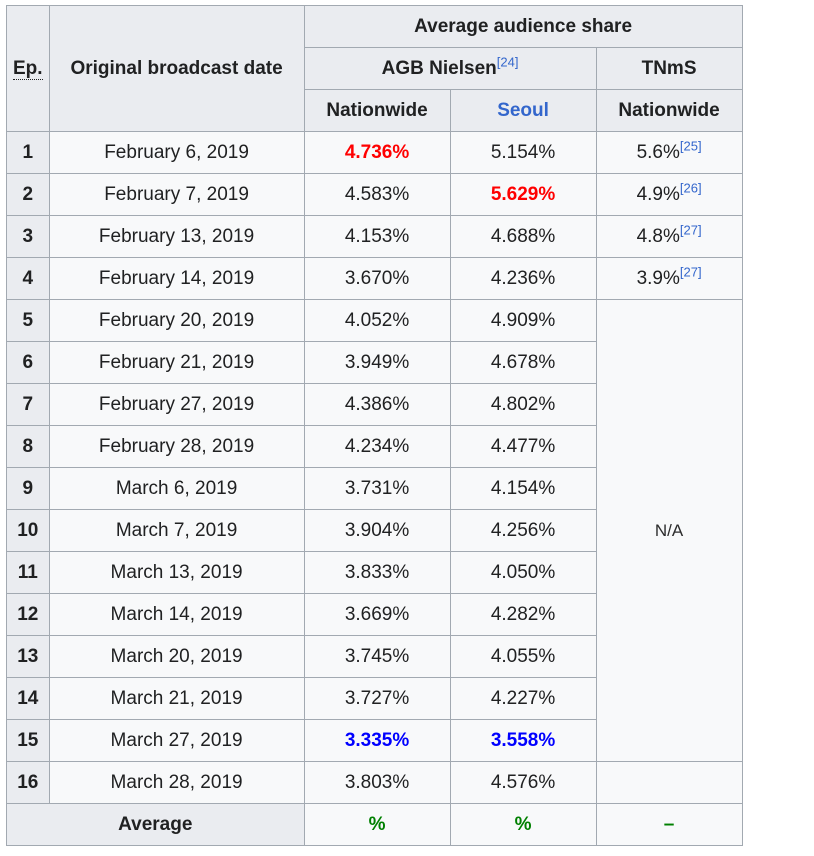  I want to click on seoul-rating: 4.055%, so click(523, 656).